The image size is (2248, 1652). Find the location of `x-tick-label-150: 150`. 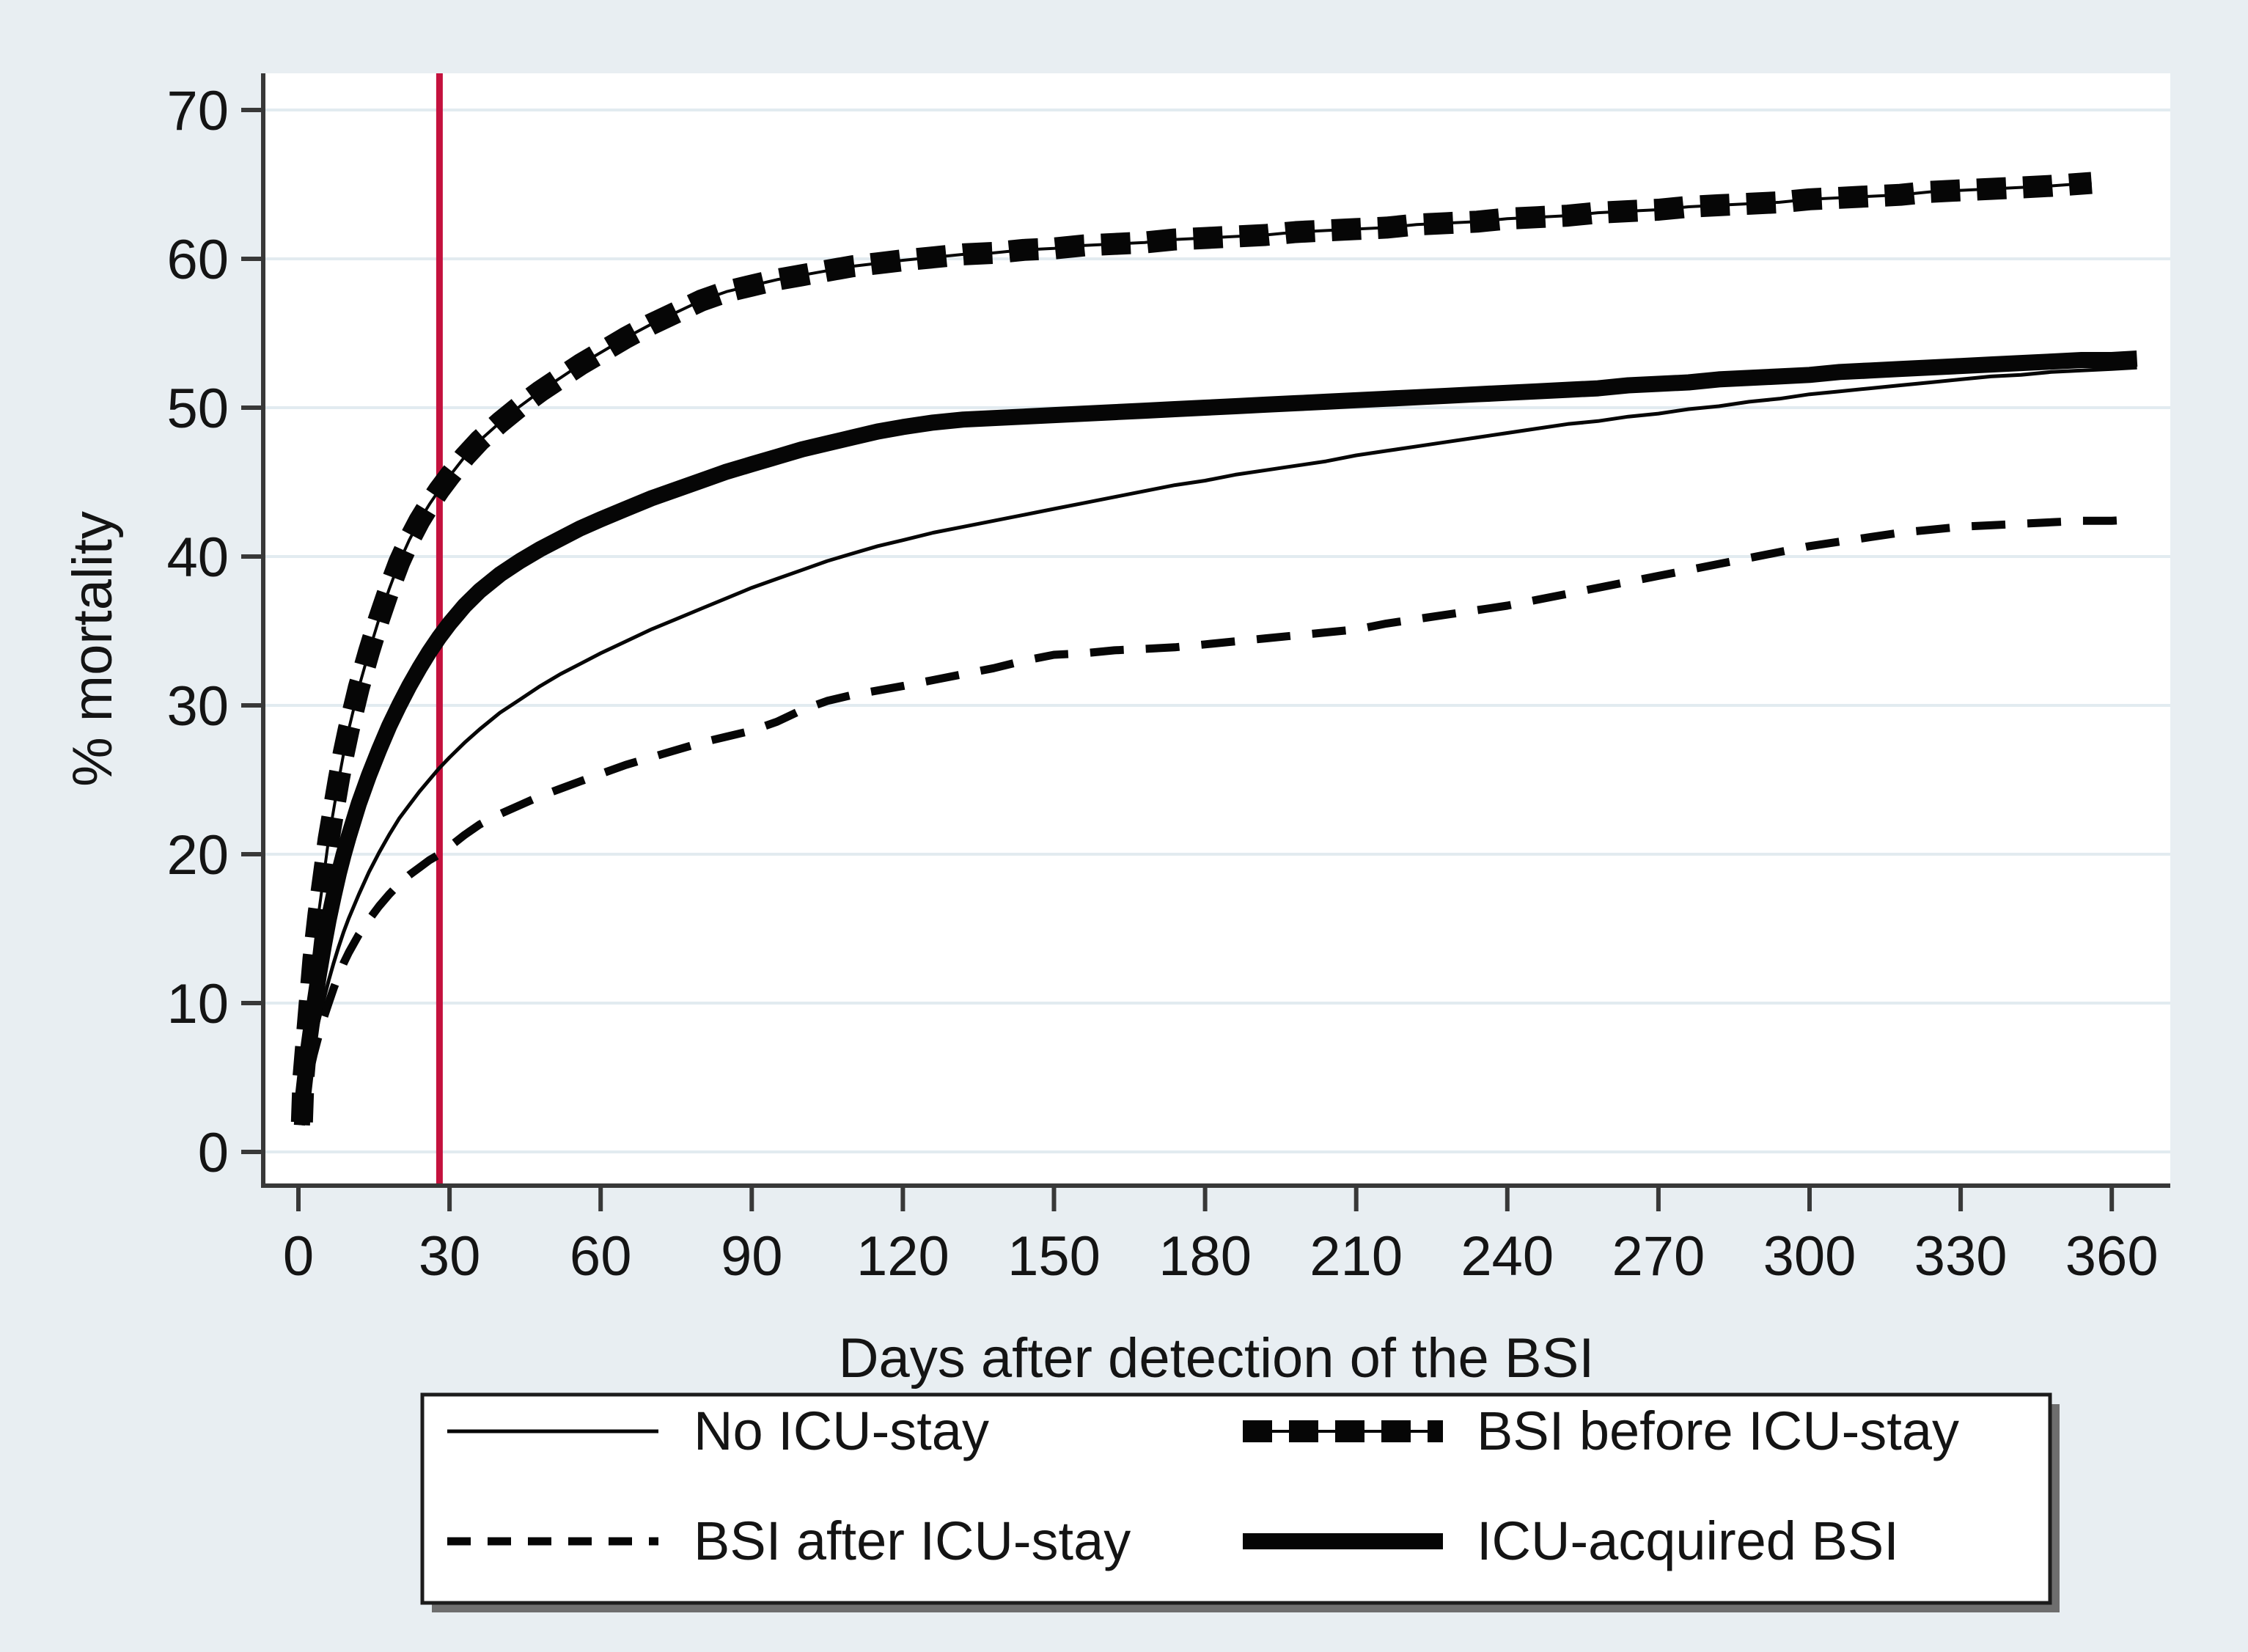

x-tick-label-150: 150 is located at coordinates (1054, 1257).